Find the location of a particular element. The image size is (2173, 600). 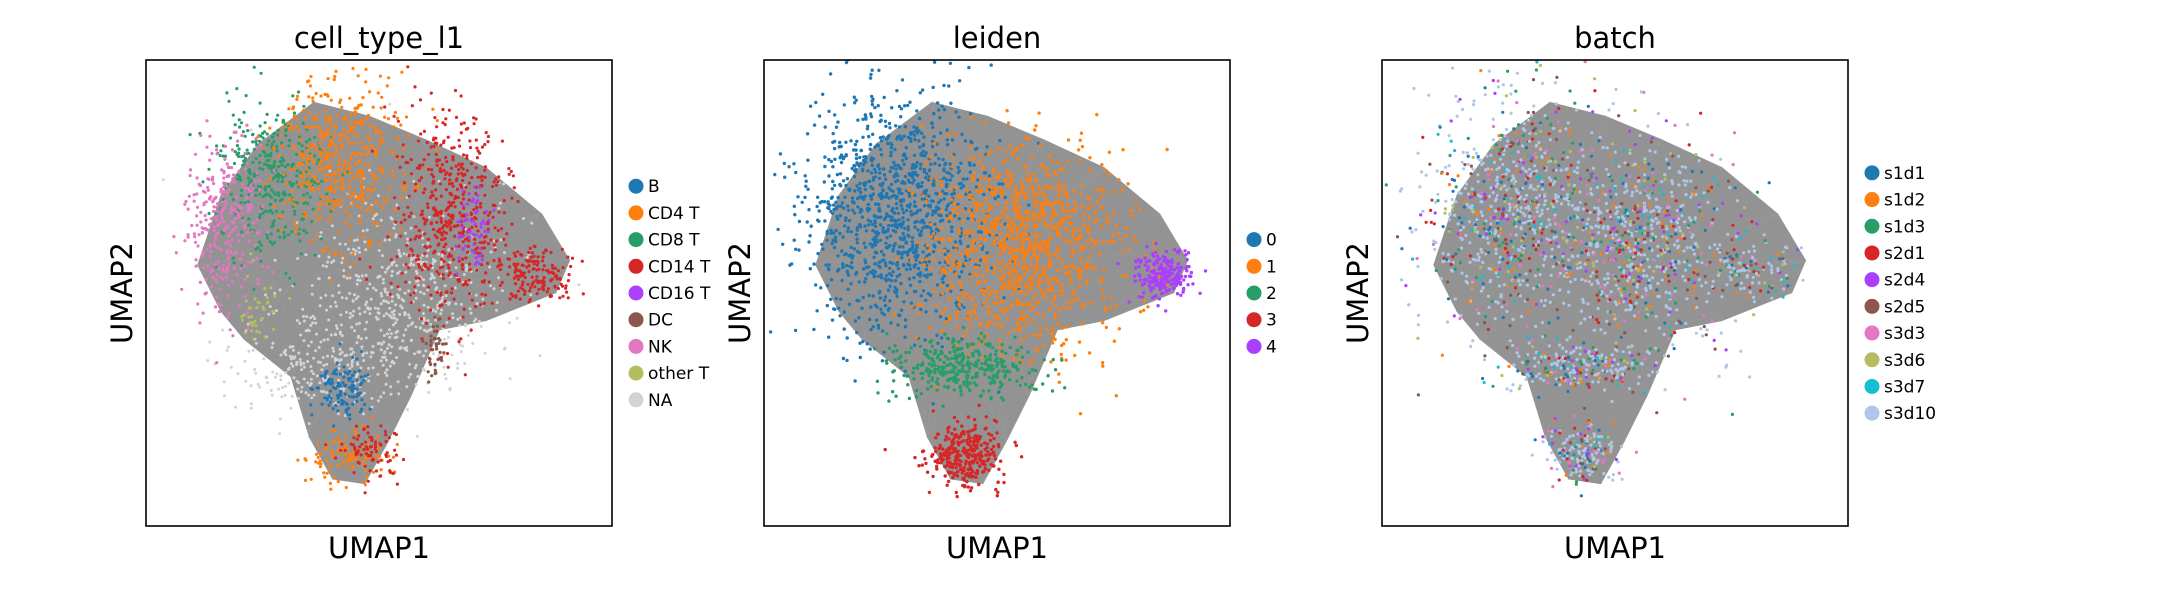

legend-label: s1d1 is located at coordinates (1904, 174).